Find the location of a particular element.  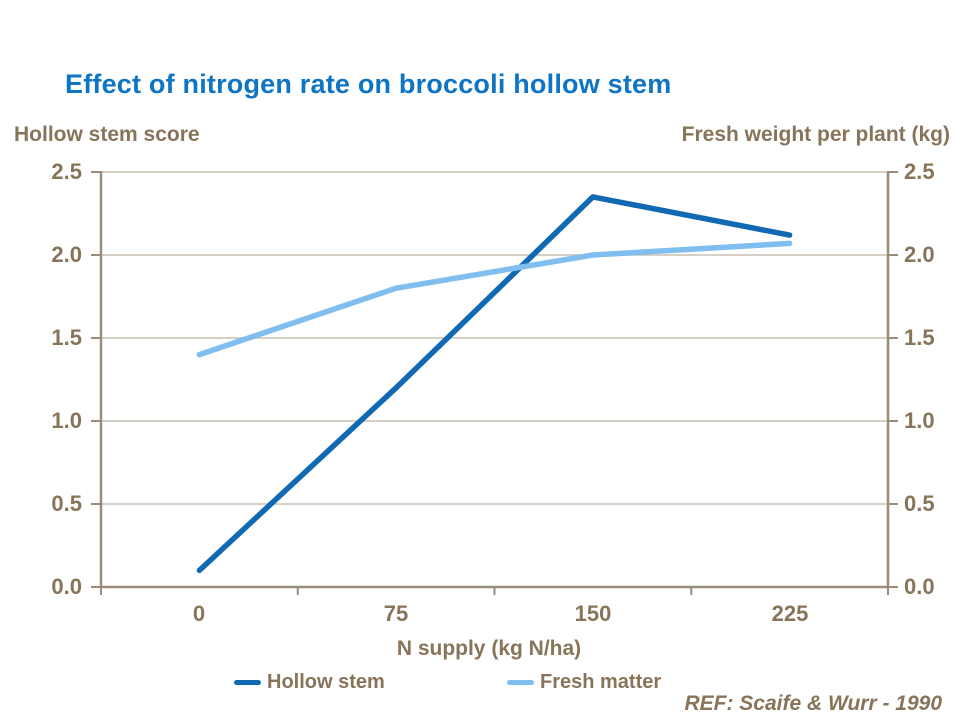

y-tick-label-right: 1.5 is located at coordinates (919, 337).